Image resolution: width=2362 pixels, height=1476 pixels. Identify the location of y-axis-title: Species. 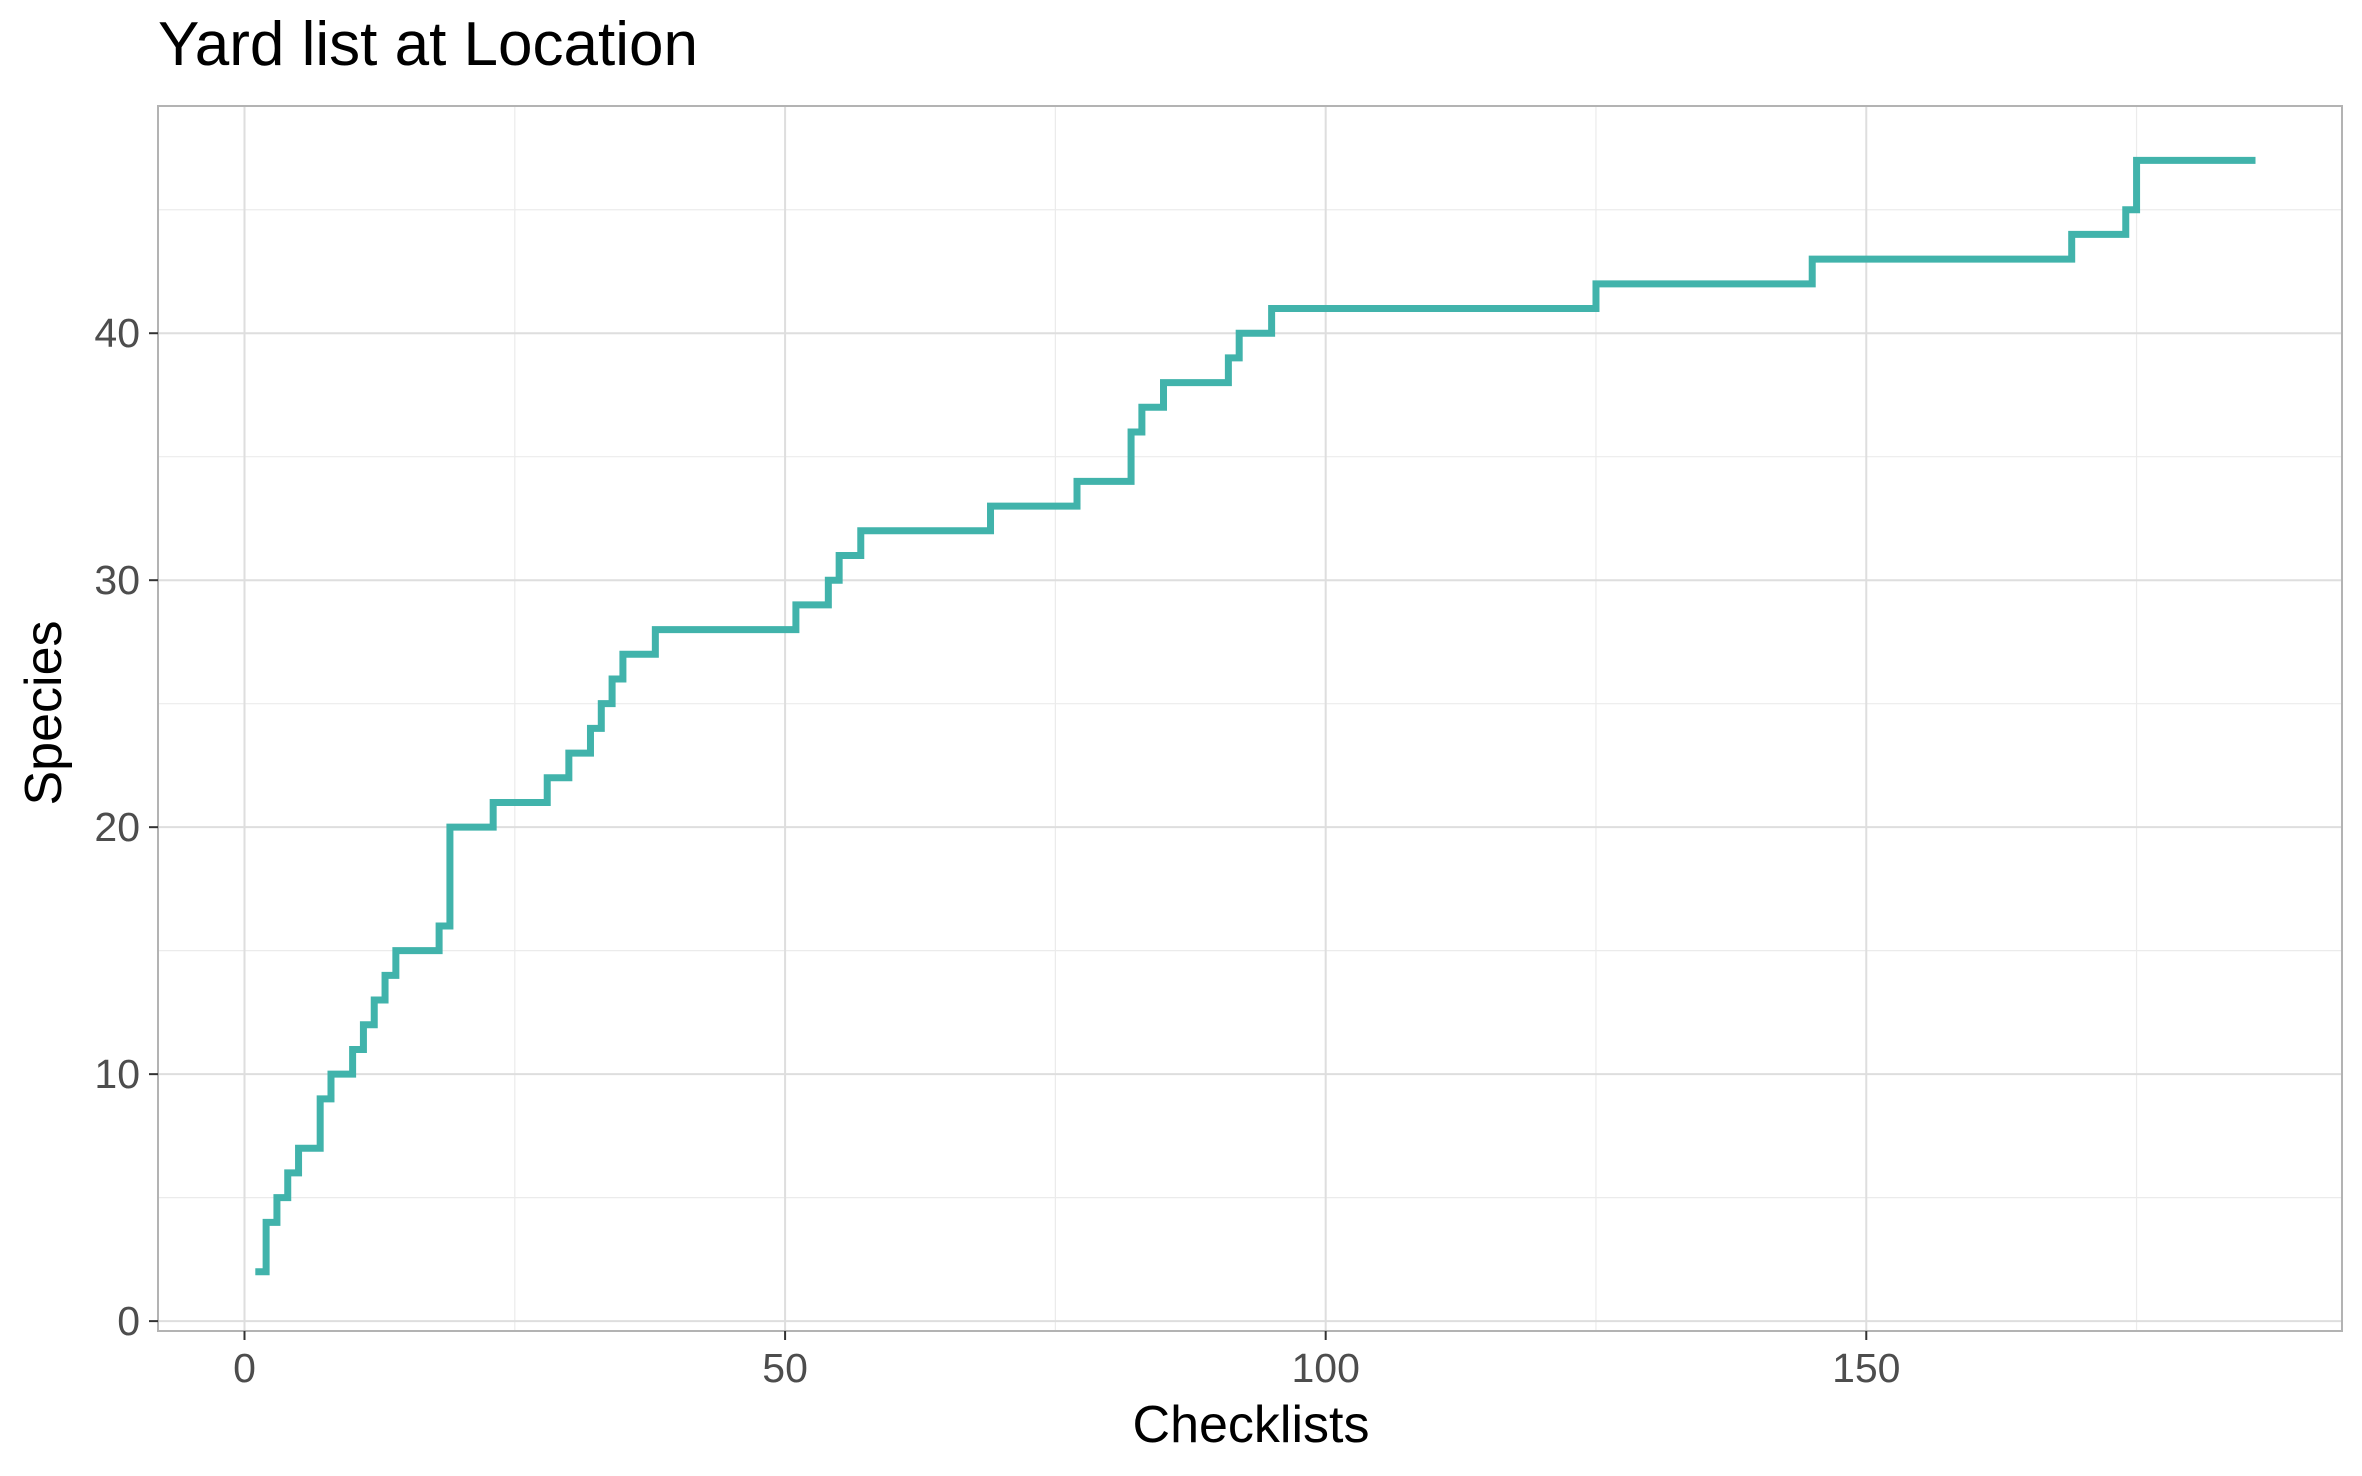
(44, 713).